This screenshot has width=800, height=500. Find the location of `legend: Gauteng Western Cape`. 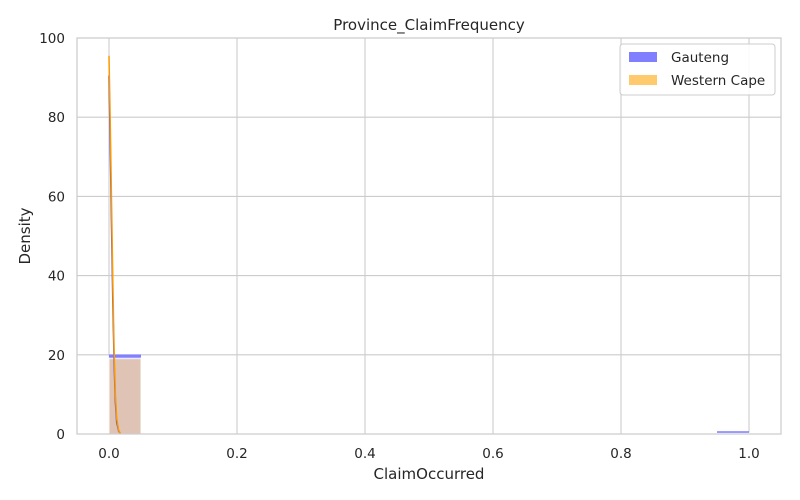

legend: Gauteng Western Cape is located at coordinates (697, 69).